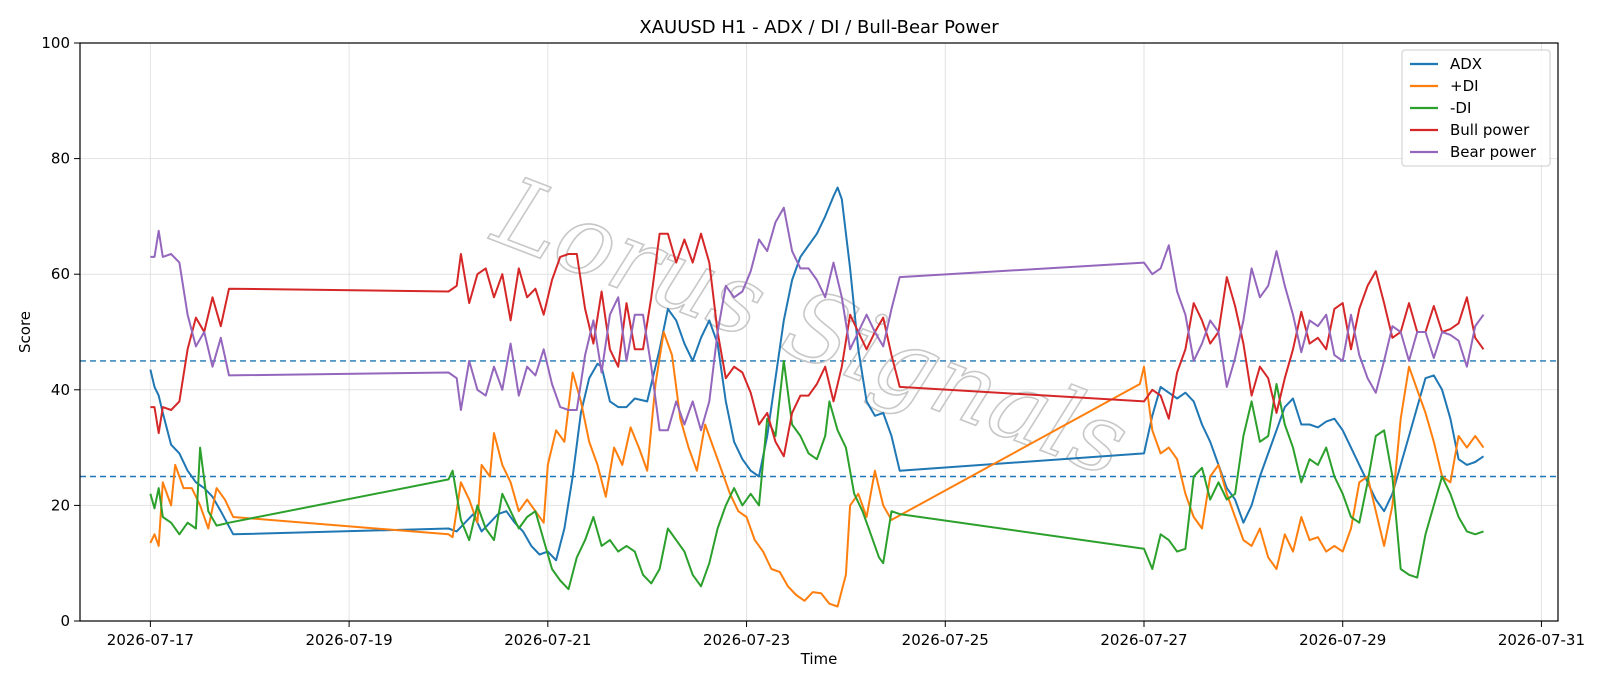  I want to click on x-tick-label: 2026-07-31, so click(1541, 640).